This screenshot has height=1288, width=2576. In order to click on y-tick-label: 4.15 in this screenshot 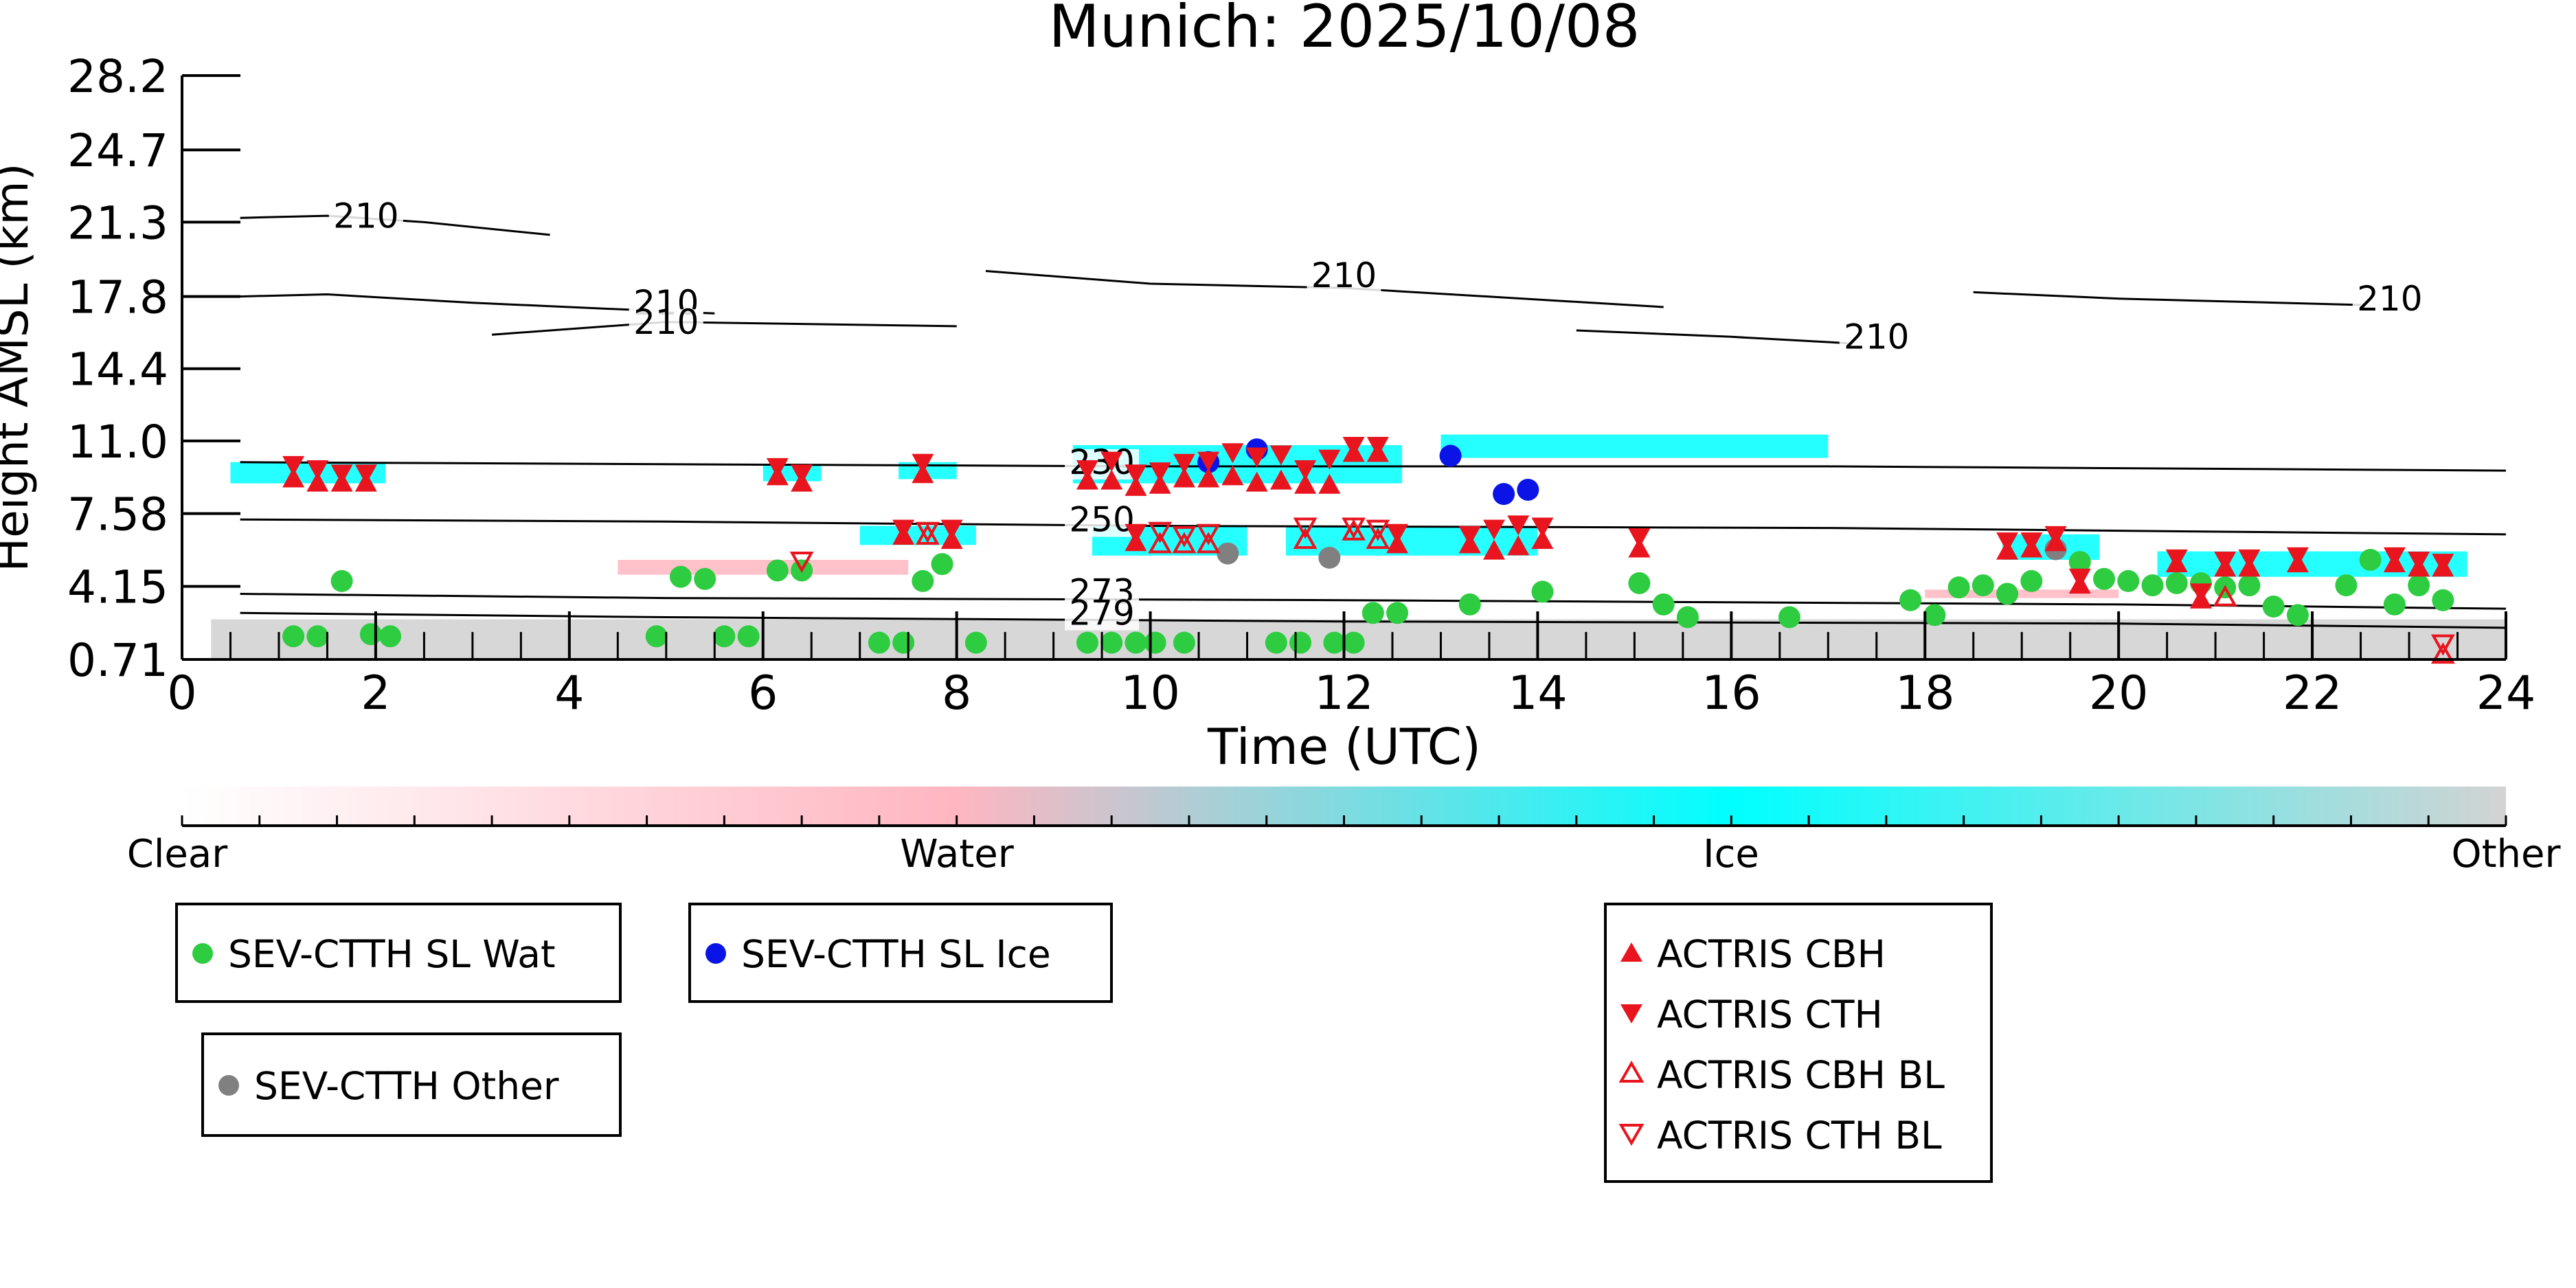, I will do `click(117, 587)`.